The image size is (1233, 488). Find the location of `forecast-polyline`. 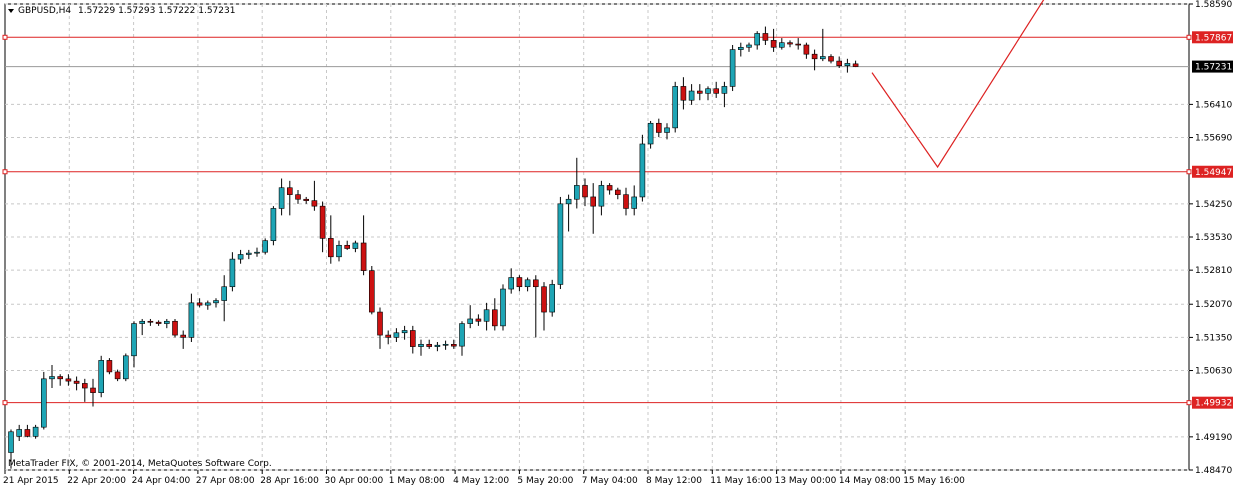

forecast-polyline is located at coordinates (958, 84).